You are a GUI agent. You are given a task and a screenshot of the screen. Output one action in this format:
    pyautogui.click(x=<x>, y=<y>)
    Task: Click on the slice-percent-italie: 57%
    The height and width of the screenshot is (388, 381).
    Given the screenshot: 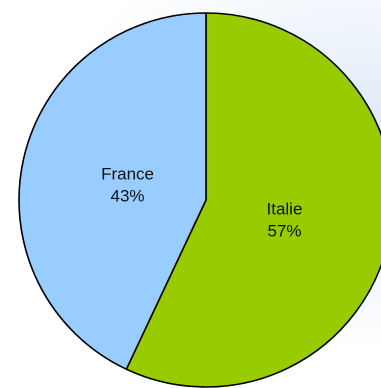 What is the action you would take?
    pyautogui.click(x=284, y=231)
    